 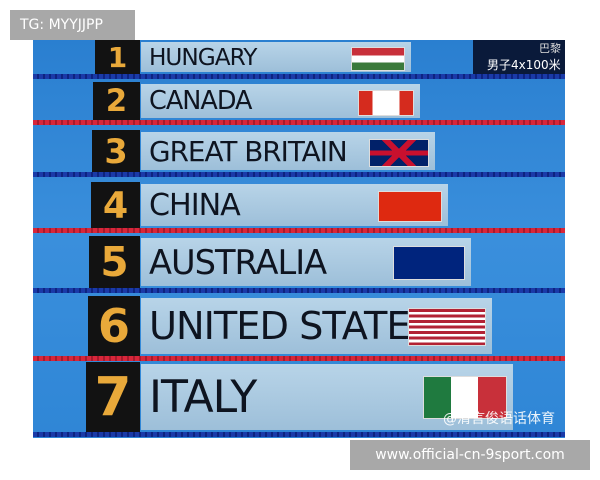 What do you see at coordinates (378, 59) in the screenshot?
I see `hungary-flag-icon` at bounding box center [378, 59].